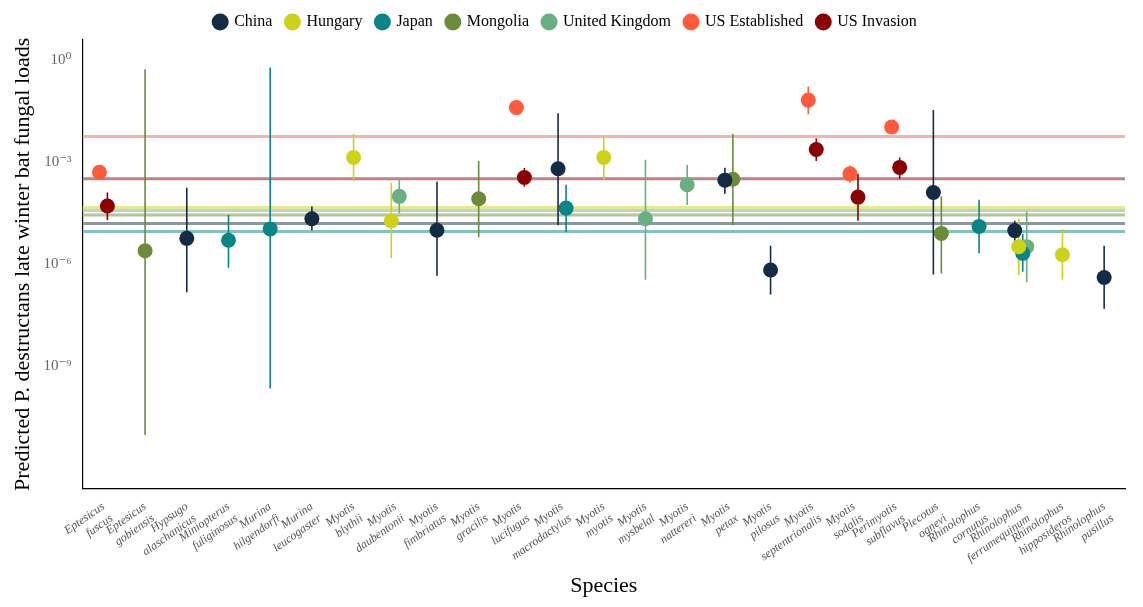 The width and height of the screenshot is (1143, 607). Describe the element at coordinates (334, 21) in the screenshot. I see `legend-label: Hungary` at that location.